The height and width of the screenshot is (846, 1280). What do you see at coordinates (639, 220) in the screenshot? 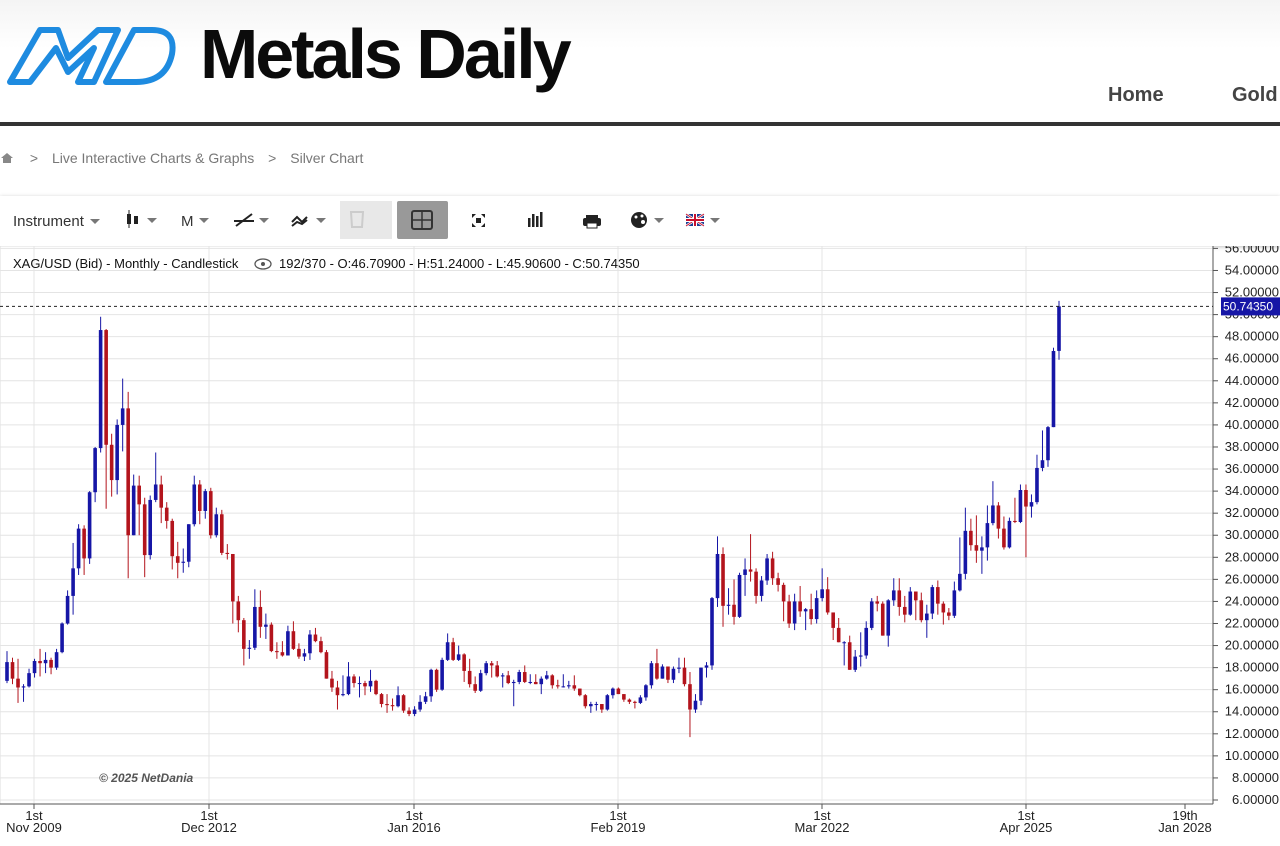
I see `theme-button` at bounding box center [639, 220].